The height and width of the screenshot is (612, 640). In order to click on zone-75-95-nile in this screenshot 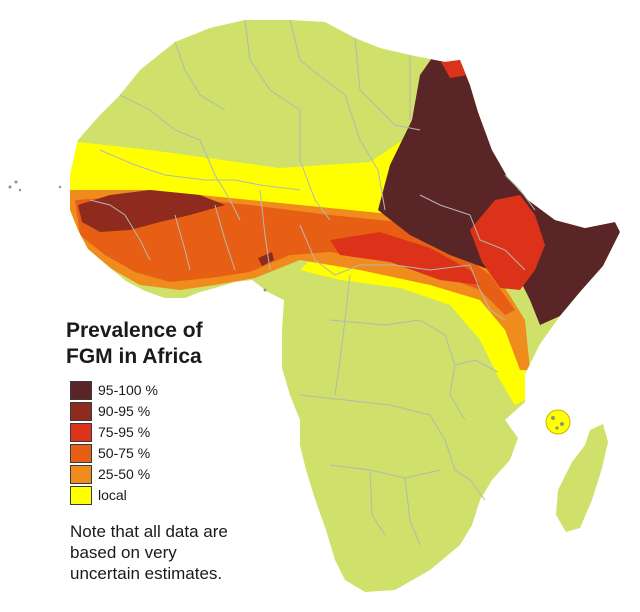, I will do `click(454, 68)`.